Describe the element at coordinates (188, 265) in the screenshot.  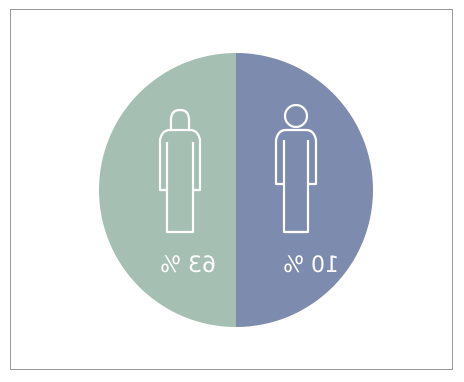
I see `pie-slice-label-left: 63 %` at that location.